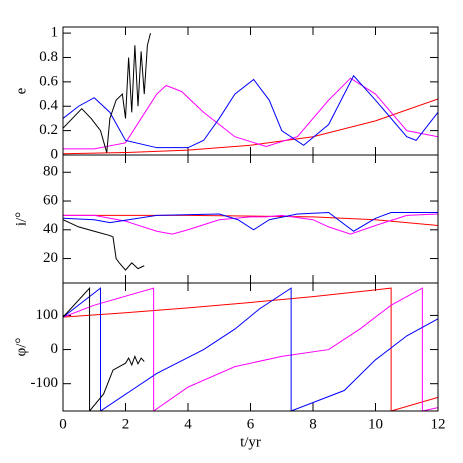 The width and height of the screenshot is (463, 463). Describe the element at coordinates (48, 106) in the screenshot. I see `y-tick-label: 0.4` at that location.